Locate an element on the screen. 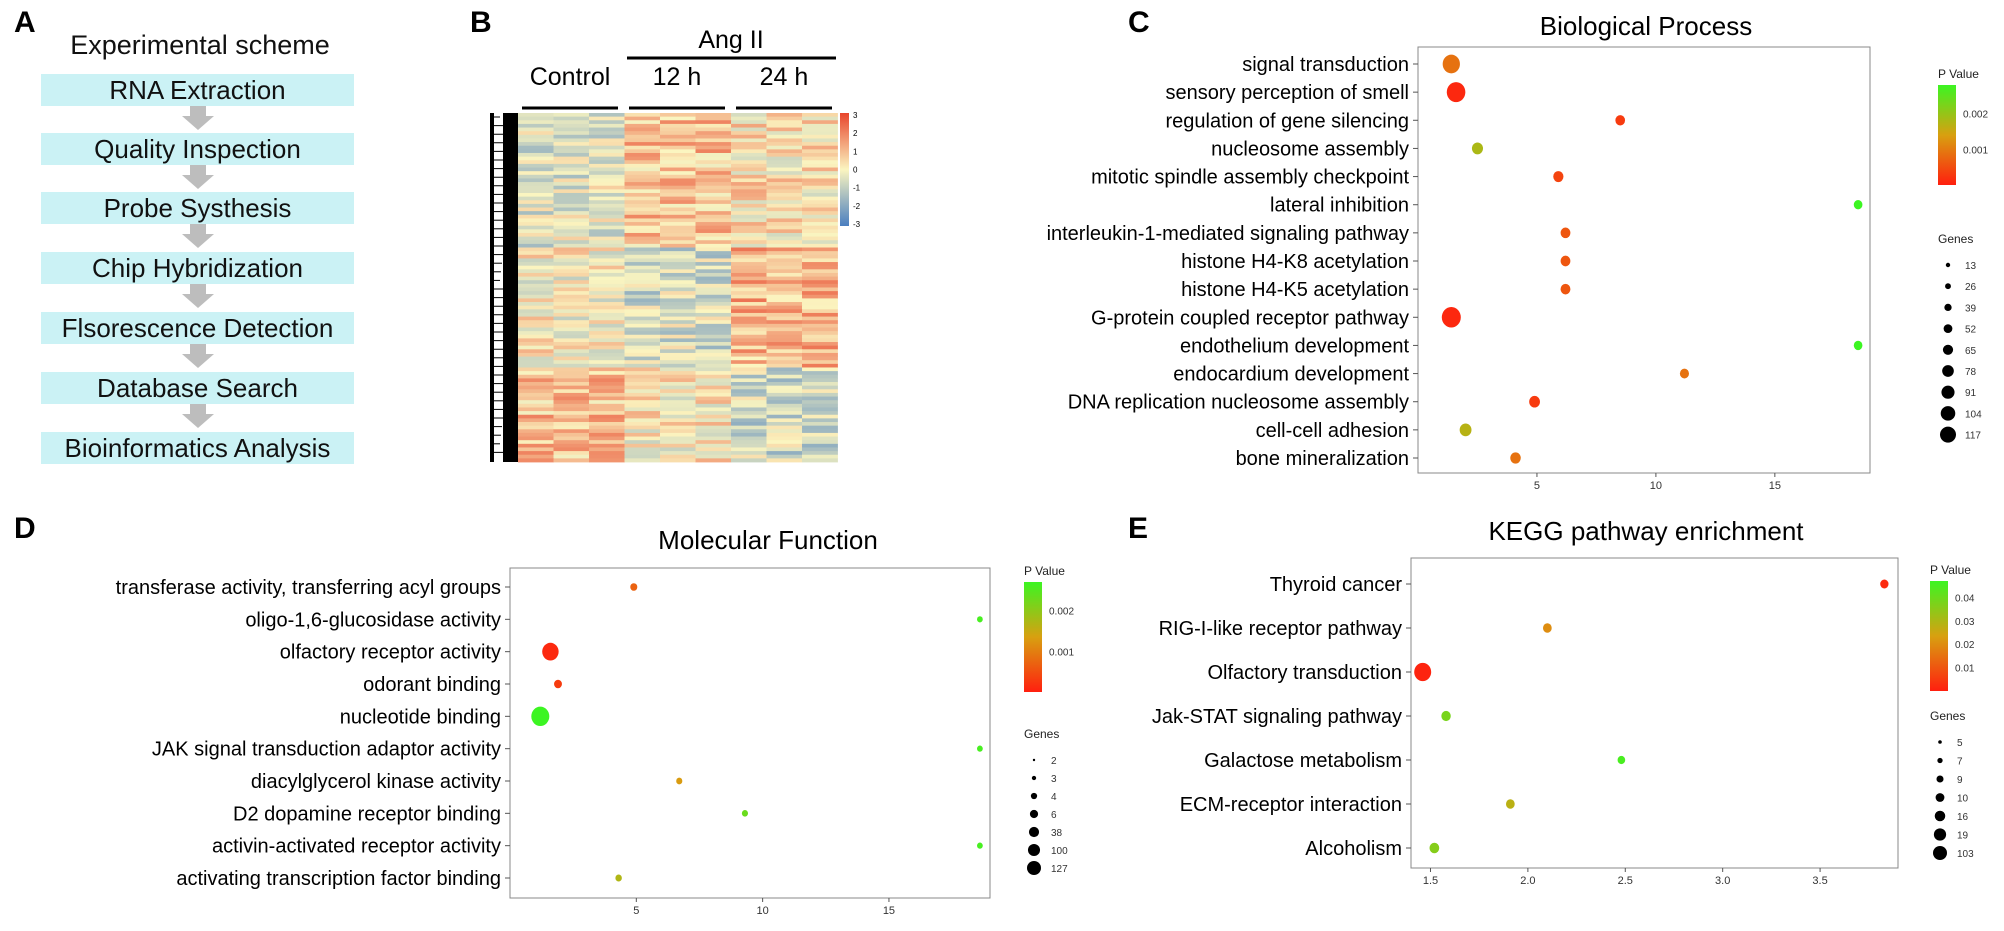 Image resolution: width=2004 pixels, height=931 pixels. legend-genes-label: 4 is located at coordinates (1054, 797).